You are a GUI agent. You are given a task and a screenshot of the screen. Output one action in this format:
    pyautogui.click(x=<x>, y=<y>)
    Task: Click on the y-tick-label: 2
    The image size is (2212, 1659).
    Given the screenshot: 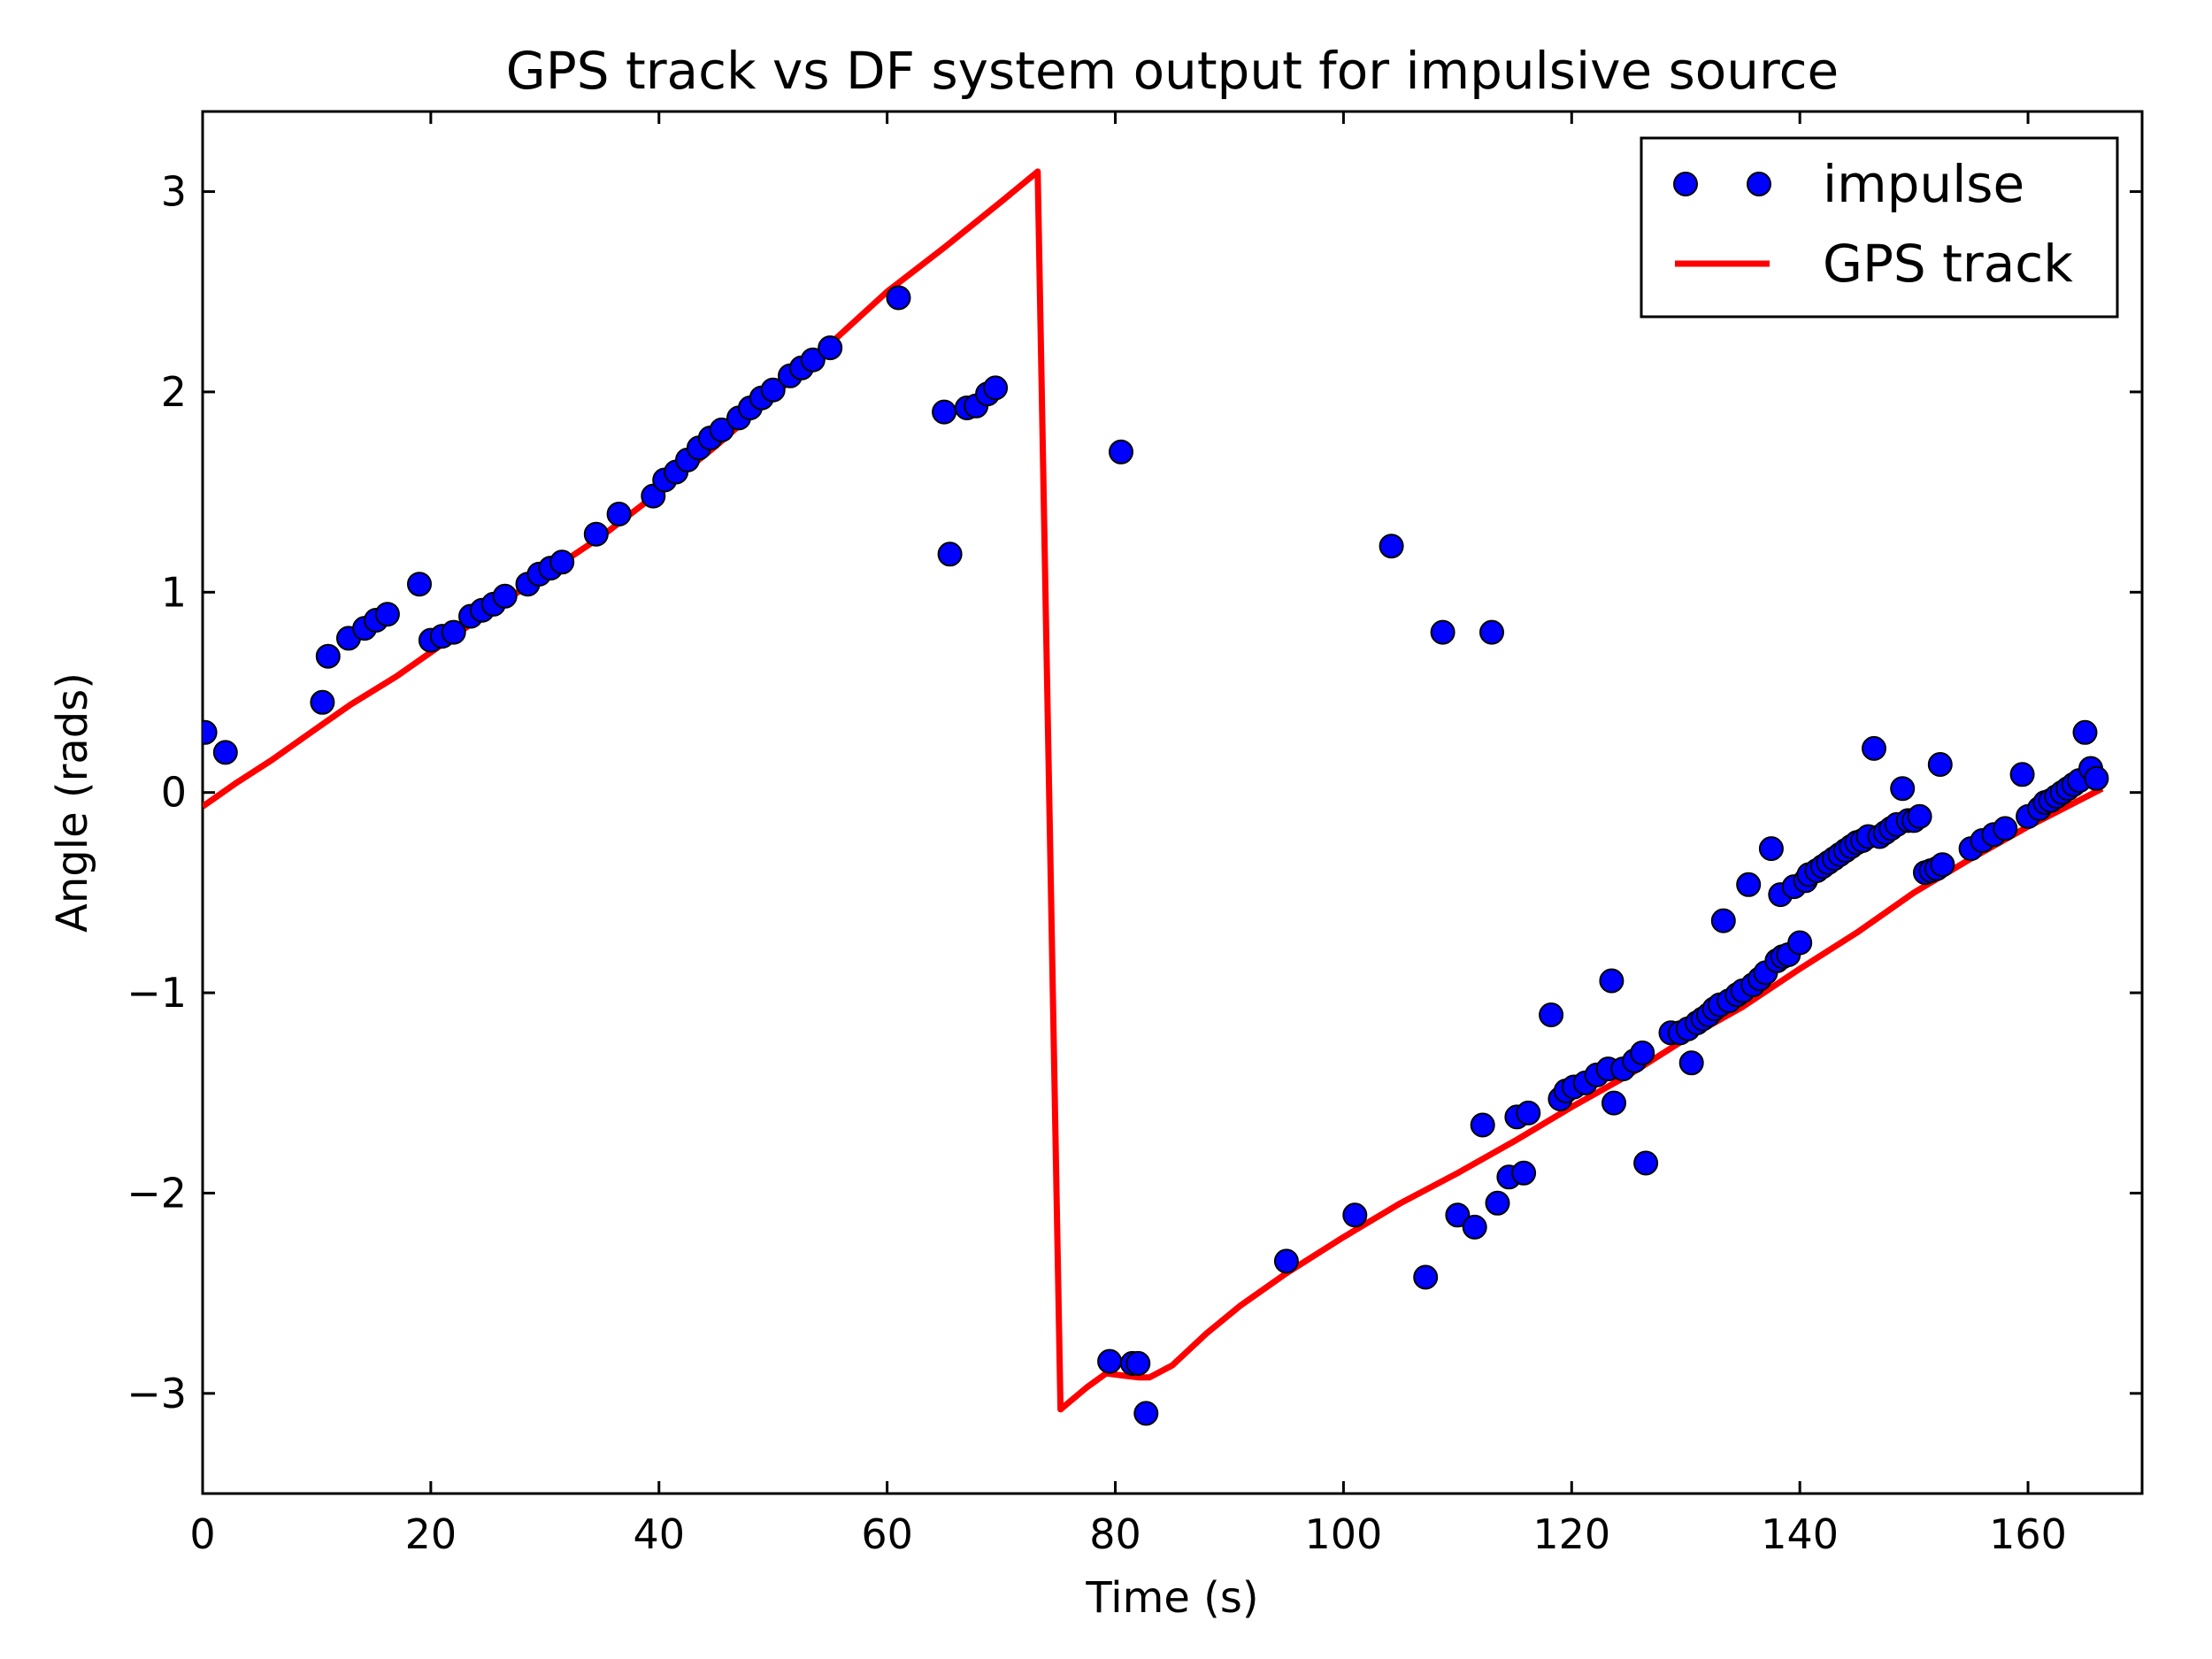 What is the action you would take?
    pyautogui.click(x=174, y=392)
    